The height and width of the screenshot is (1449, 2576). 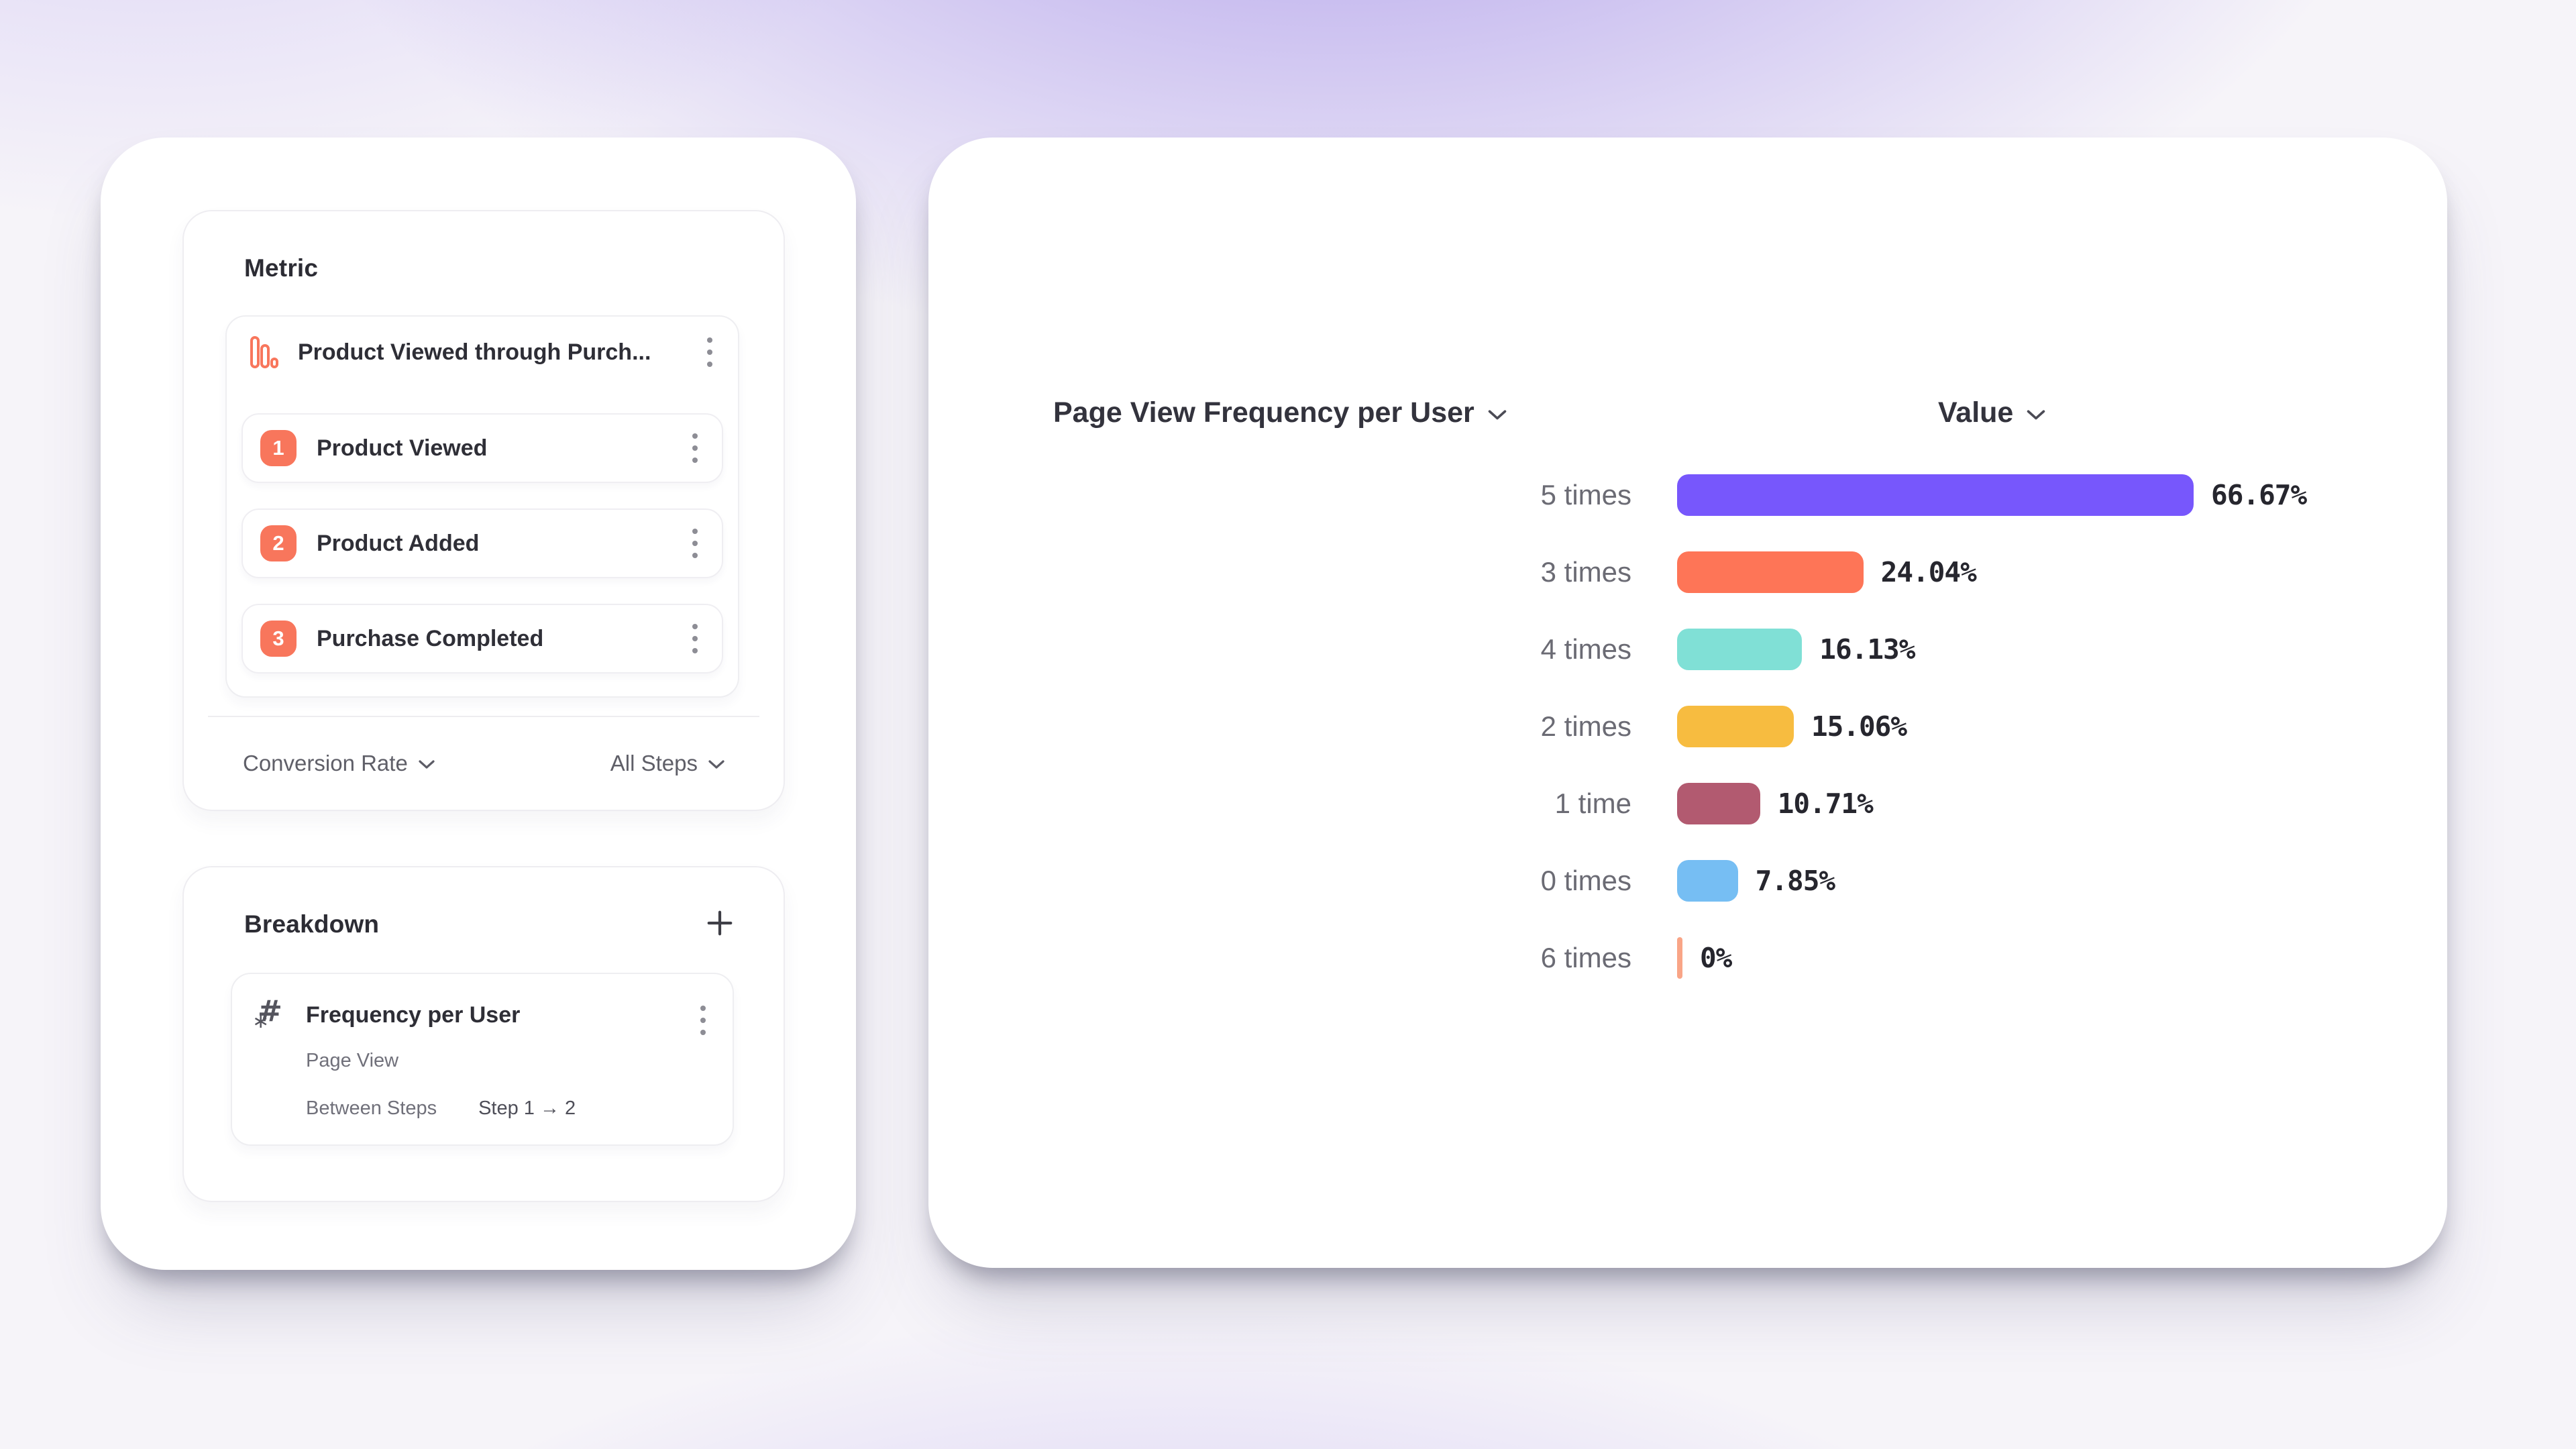 What do you see at coordinates (352, 1060) in the screenshot?
I see `breakdown-event: Page View` at bounding box center [352, 1060].